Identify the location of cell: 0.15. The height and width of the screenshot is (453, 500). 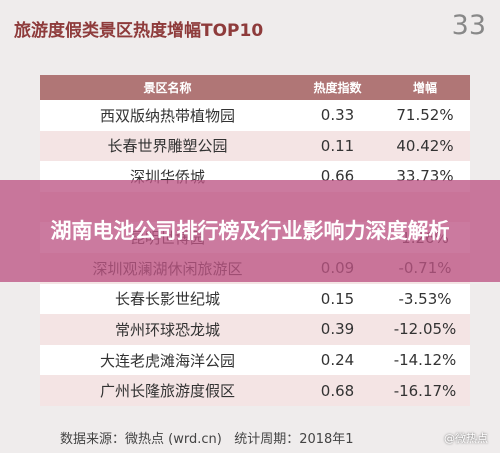
(337, 298).